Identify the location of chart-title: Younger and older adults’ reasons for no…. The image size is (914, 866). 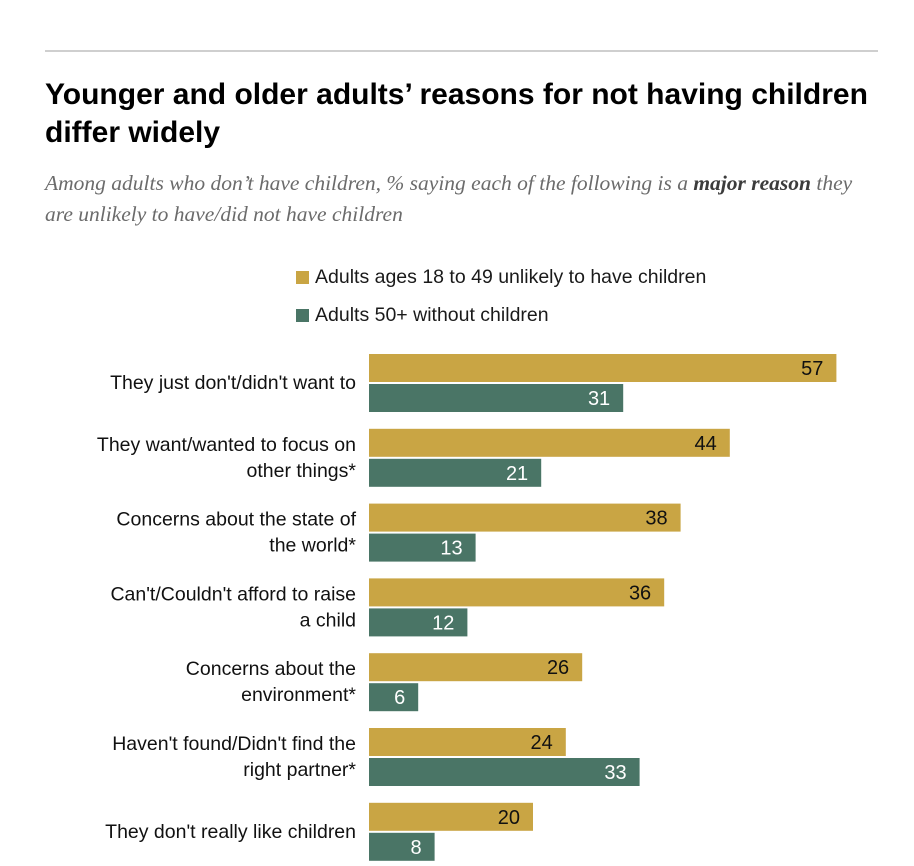
(456, 113).